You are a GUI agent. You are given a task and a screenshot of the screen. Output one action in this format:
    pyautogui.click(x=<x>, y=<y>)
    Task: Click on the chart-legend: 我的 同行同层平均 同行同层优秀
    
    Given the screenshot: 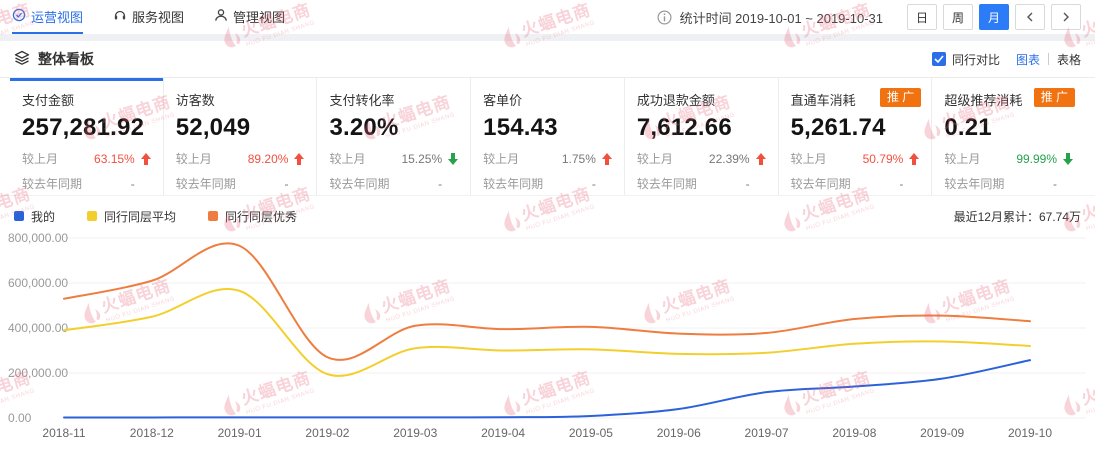 What is the action you would take?
    pyautogui.click(x=155, y=216)
    